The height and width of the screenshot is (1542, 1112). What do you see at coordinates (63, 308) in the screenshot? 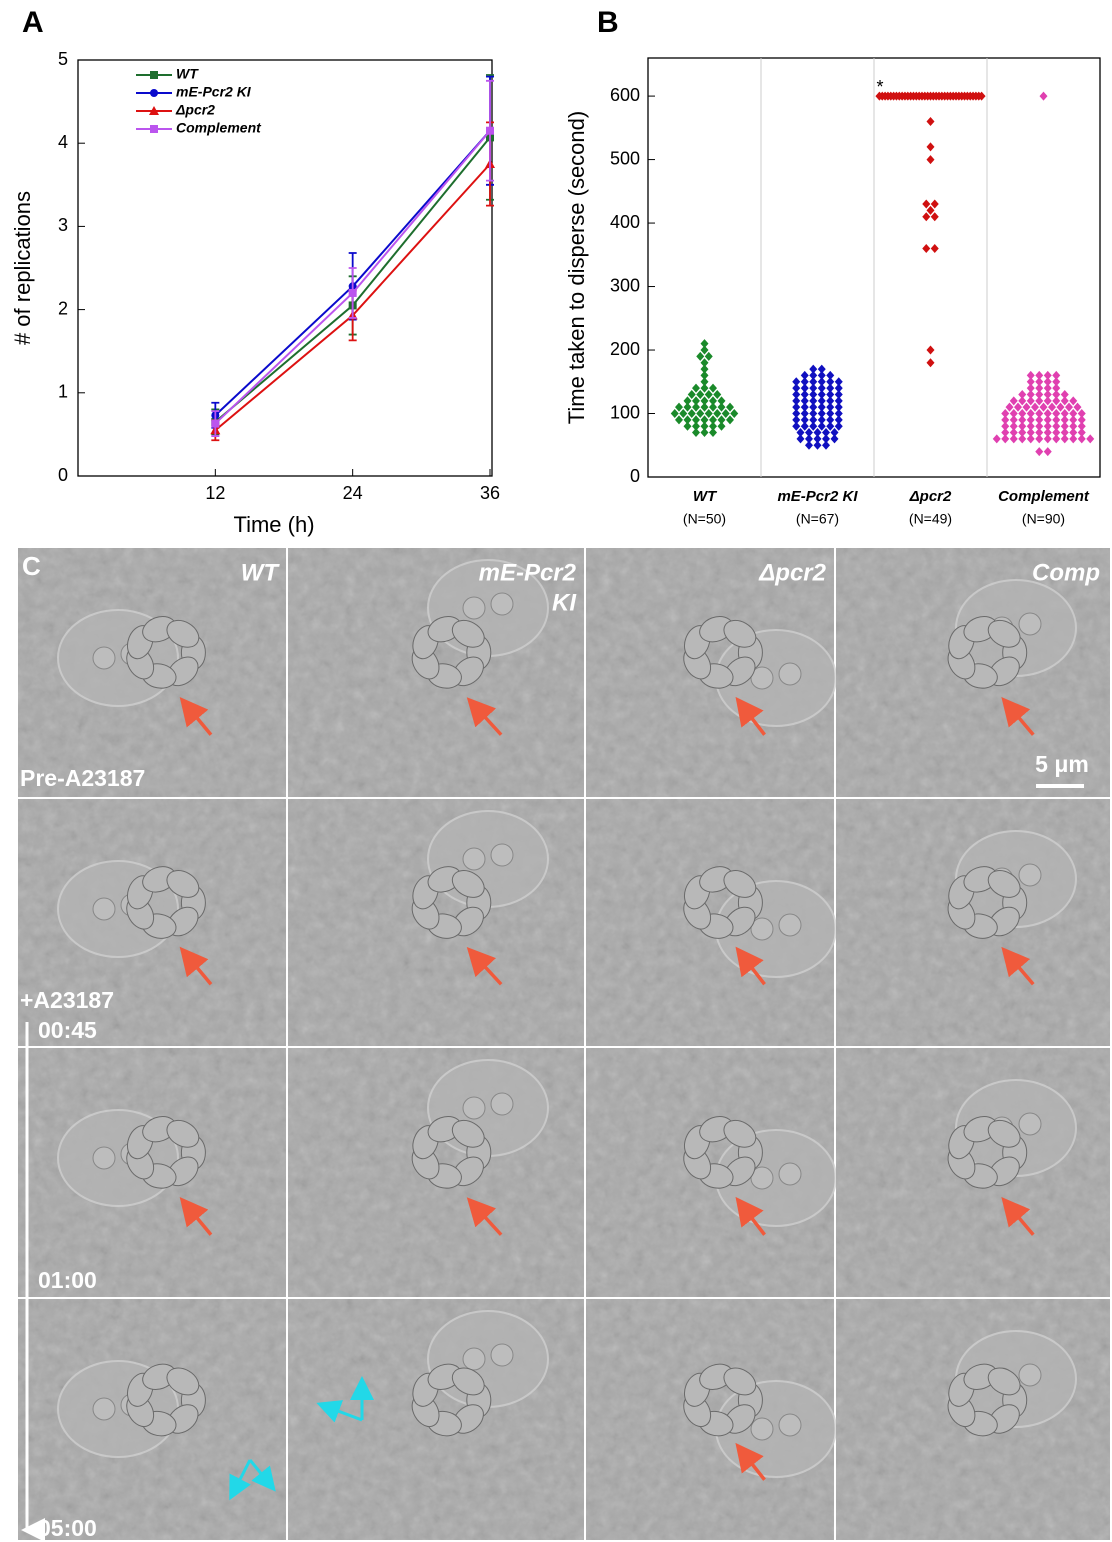
I see `y-tick-label: 2` at bounding box center [63, 308].